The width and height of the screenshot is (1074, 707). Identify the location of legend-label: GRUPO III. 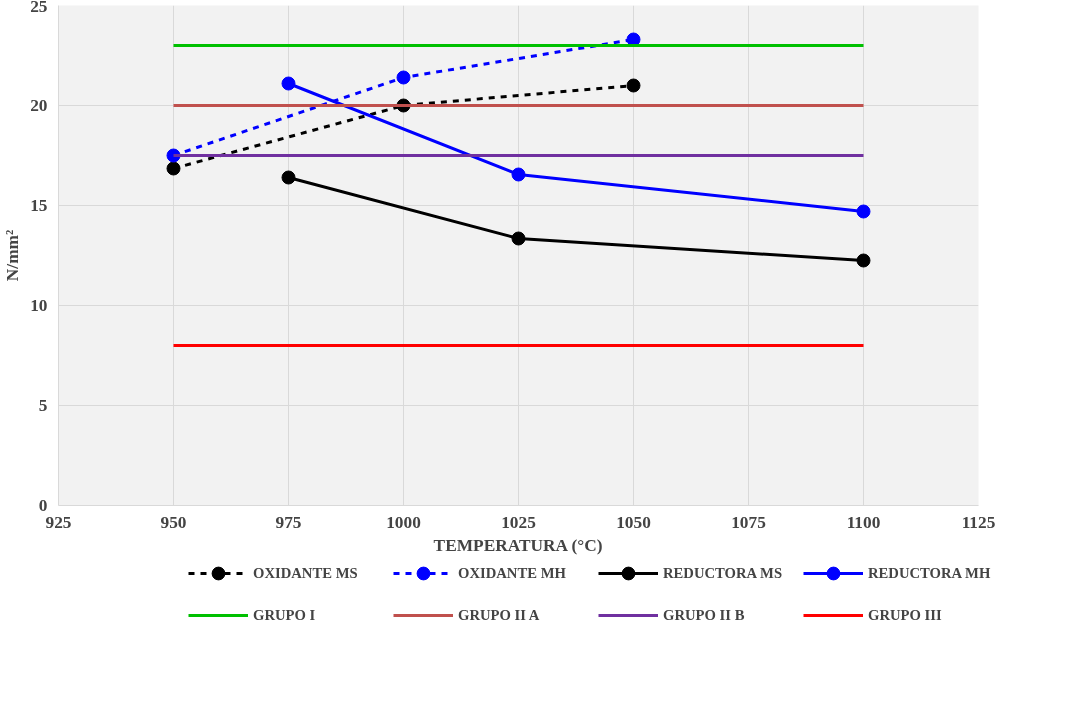
(905, 615).